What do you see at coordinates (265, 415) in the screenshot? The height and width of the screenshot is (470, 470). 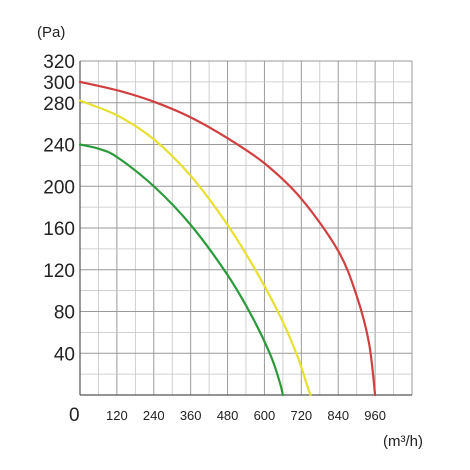 I see `x-tick-label: 600` at bounding box center [265, 415].